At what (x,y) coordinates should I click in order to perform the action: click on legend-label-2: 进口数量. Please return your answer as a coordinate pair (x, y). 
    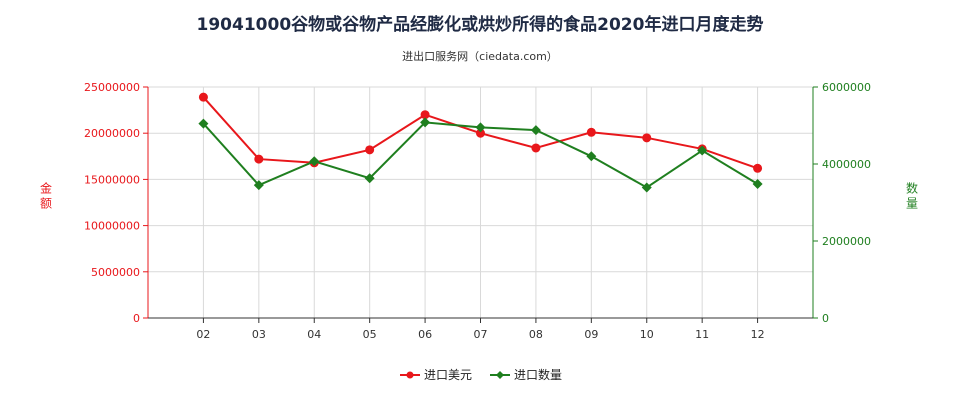
    Looking at the image, I should click on (538, 374).